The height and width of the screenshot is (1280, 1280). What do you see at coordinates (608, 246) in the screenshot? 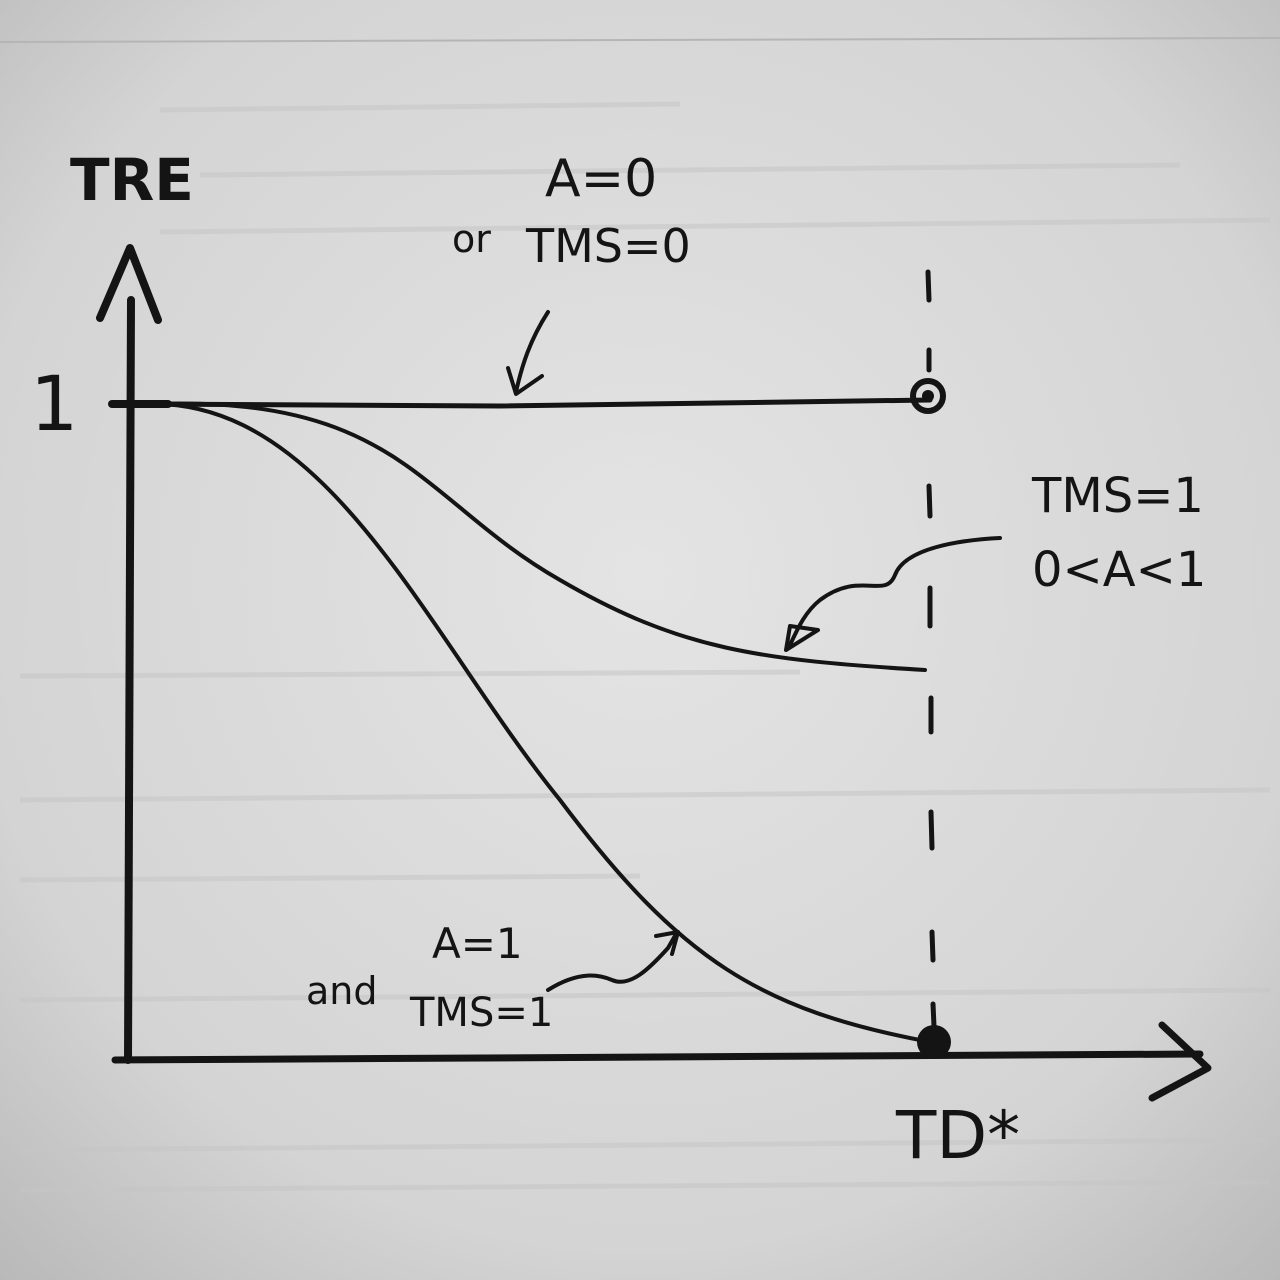
I see `flat-line-label-tms-zero: TMS=0` at bounding box center [608, 246].